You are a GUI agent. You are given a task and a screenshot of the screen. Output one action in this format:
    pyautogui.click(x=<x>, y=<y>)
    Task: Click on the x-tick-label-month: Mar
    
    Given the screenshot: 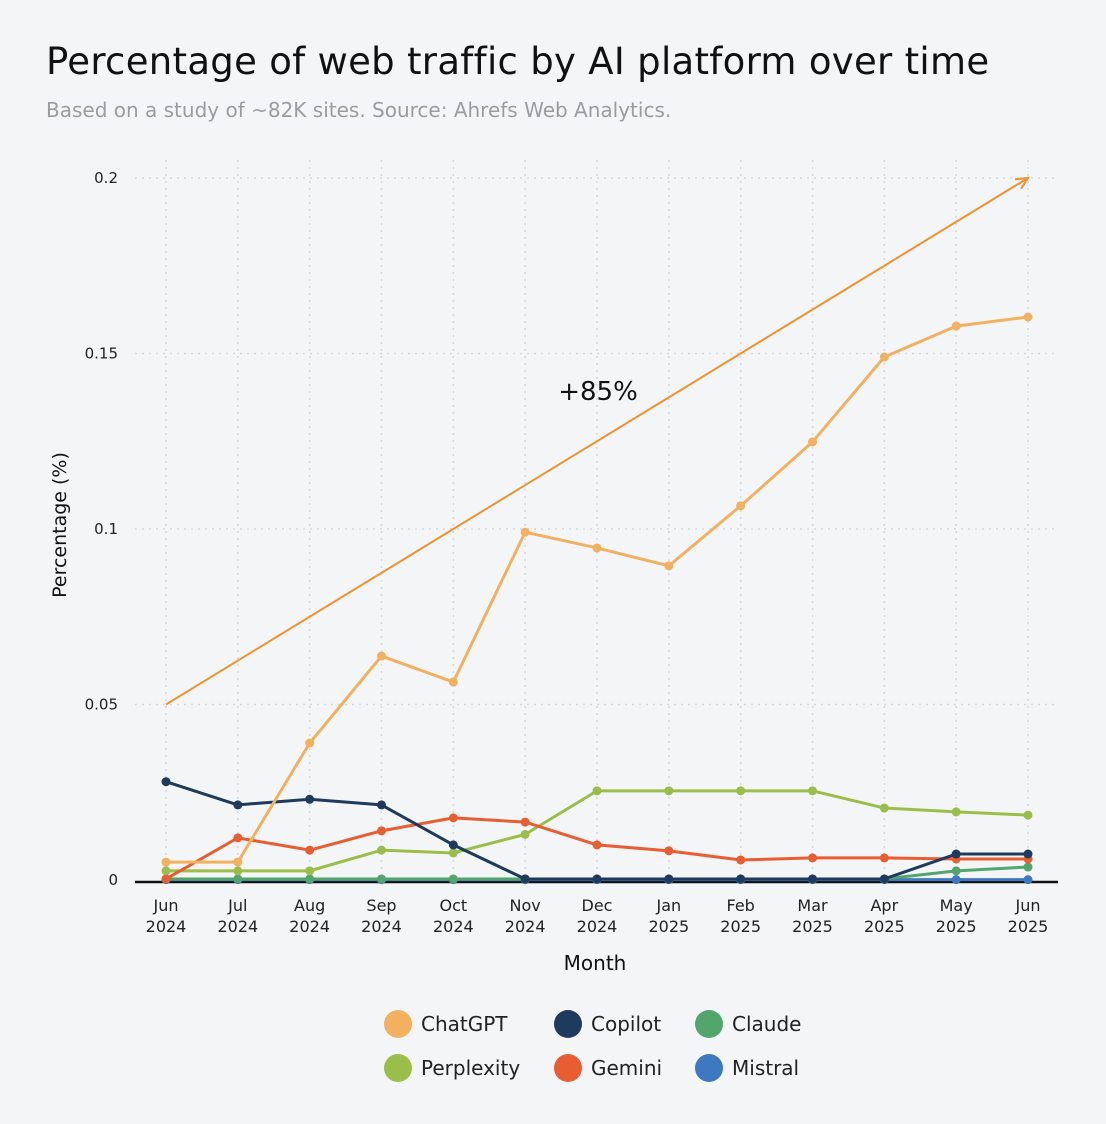 What is the action you would take?
    pyautogui.click(x=812, y=905)
    